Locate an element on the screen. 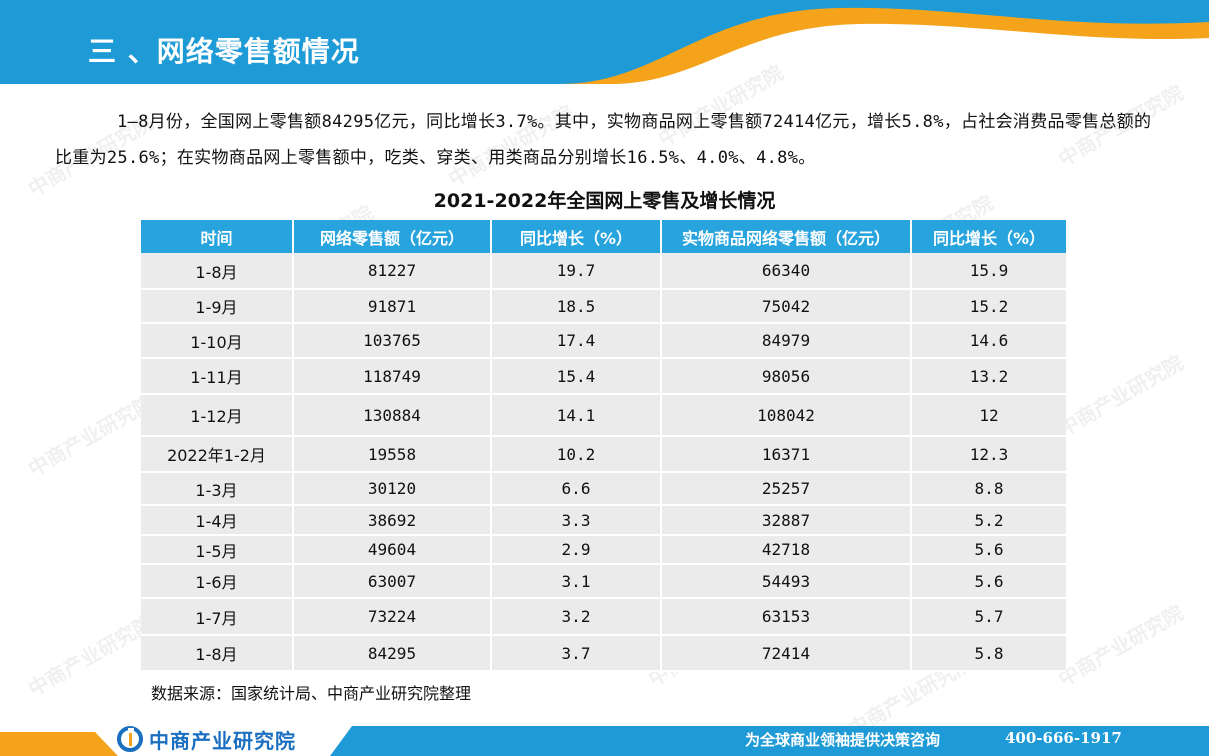 The image size is (1209, 756). table-row: 1-8月 84295 3.7 72414 5.8 is located at coordinates (603, 653).